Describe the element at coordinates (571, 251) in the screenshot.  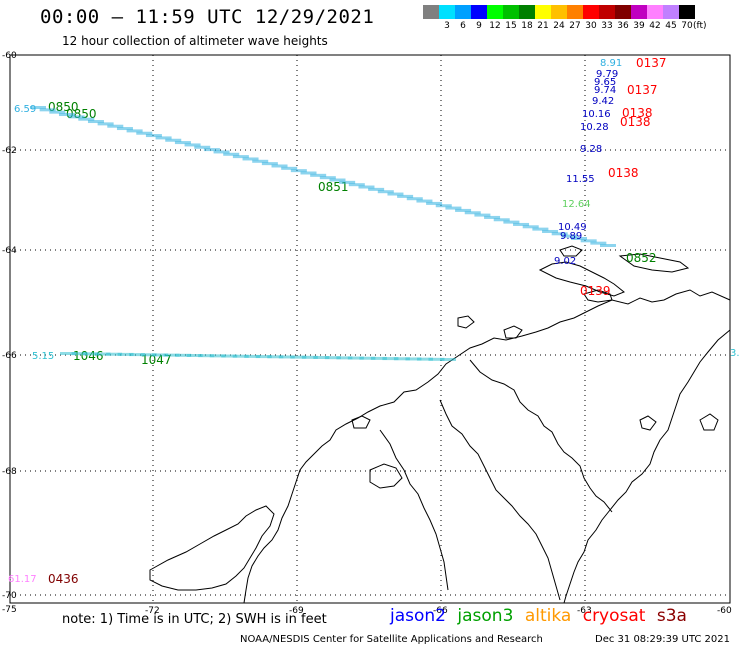
I see `islands-a` at that location.